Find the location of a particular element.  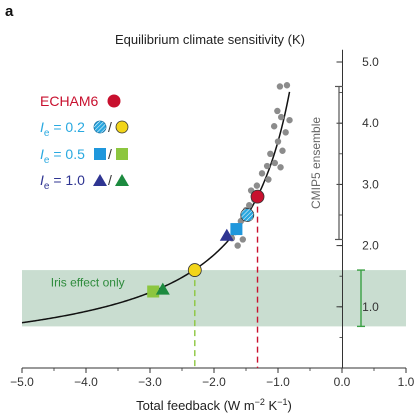

legend-ie-value: 1.0 is located at coordinates (75, 180).